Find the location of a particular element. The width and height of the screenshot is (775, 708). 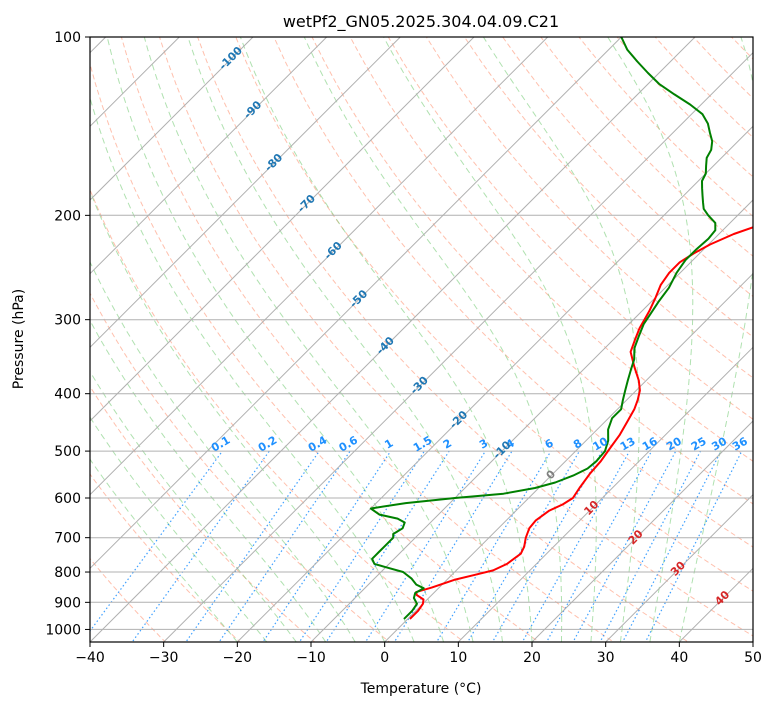

x-tick-label: −40 is located at coordinates (90, 658).